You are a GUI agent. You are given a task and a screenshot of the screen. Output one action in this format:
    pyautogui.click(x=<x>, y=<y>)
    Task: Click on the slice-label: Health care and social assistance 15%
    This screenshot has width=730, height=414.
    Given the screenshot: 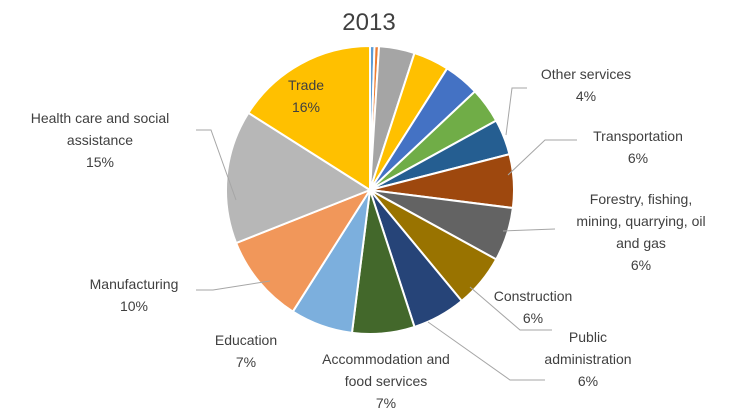 What is the action you would take?
    pyautogui.click(x=100, y=140)
    